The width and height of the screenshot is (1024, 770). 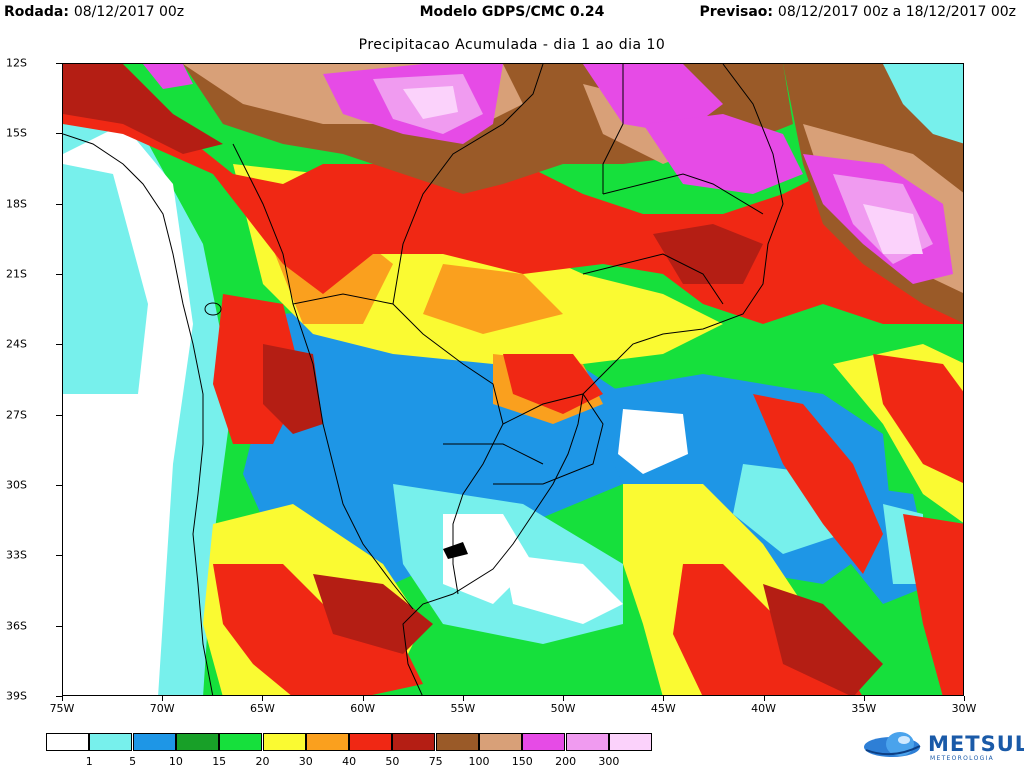 I want to click on latitude-label: 27S, so click(x=16, y=415).